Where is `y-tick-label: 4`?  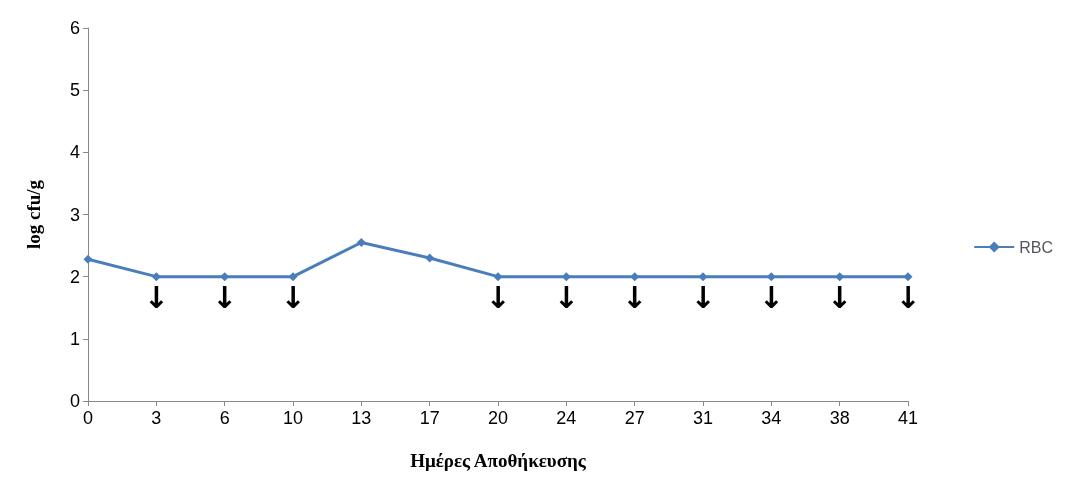 y-tick-label: 4 is located at coordinates (74, 152).